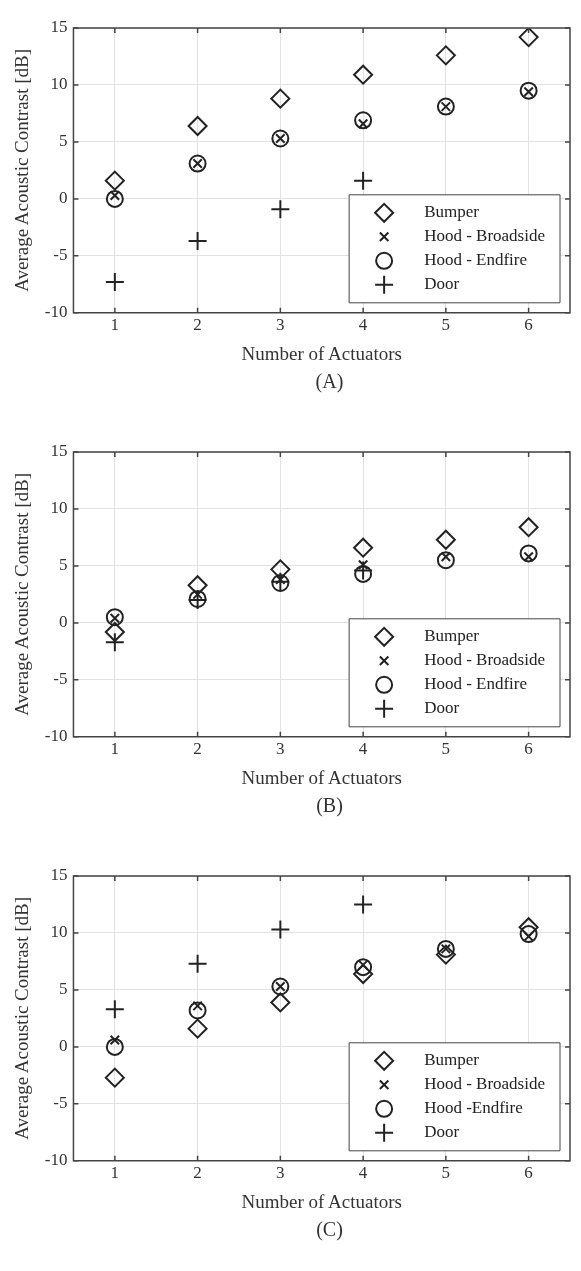 The height and width of the screenshot is (1271, 581). Describe the element at coordinates (473, 1108) in the screenshot. I see `legend-label: Hood -Endfire` at that location.